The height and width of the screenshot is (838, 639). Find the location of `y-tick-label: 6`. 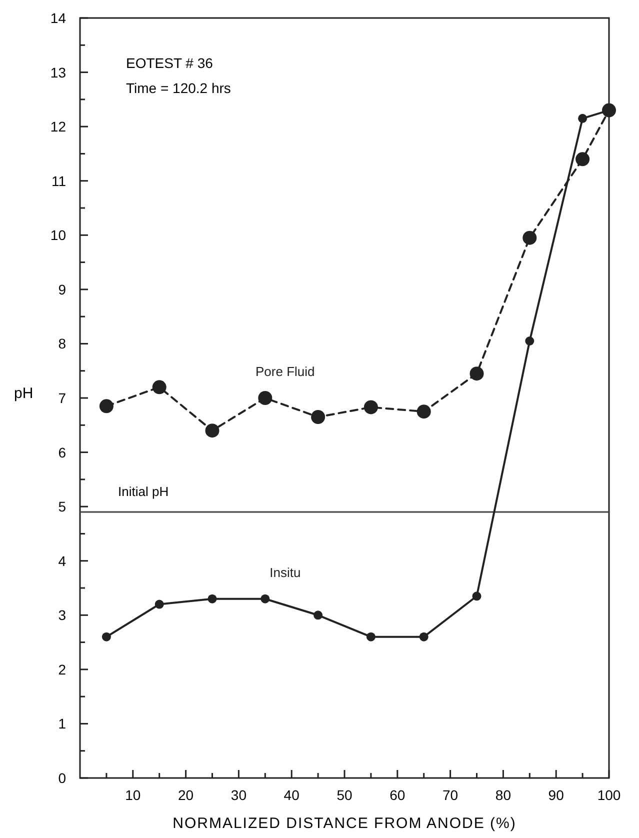

y-tick-label: 6 is located at coordinates (62, 452).